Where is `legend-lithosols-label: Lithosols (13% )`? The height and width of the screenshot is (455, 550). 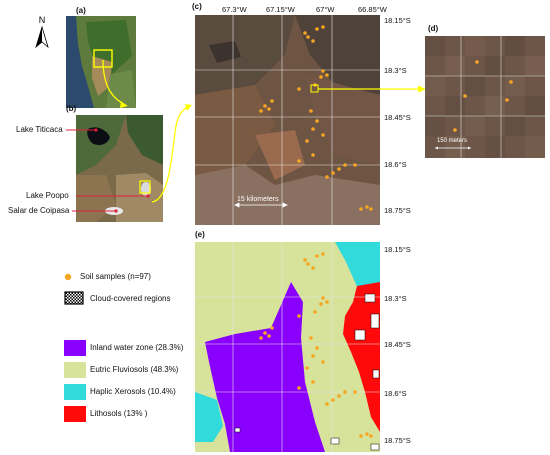
legend-lithosols-label: Lithosols (13% ) is located at coordinates (119, 413).